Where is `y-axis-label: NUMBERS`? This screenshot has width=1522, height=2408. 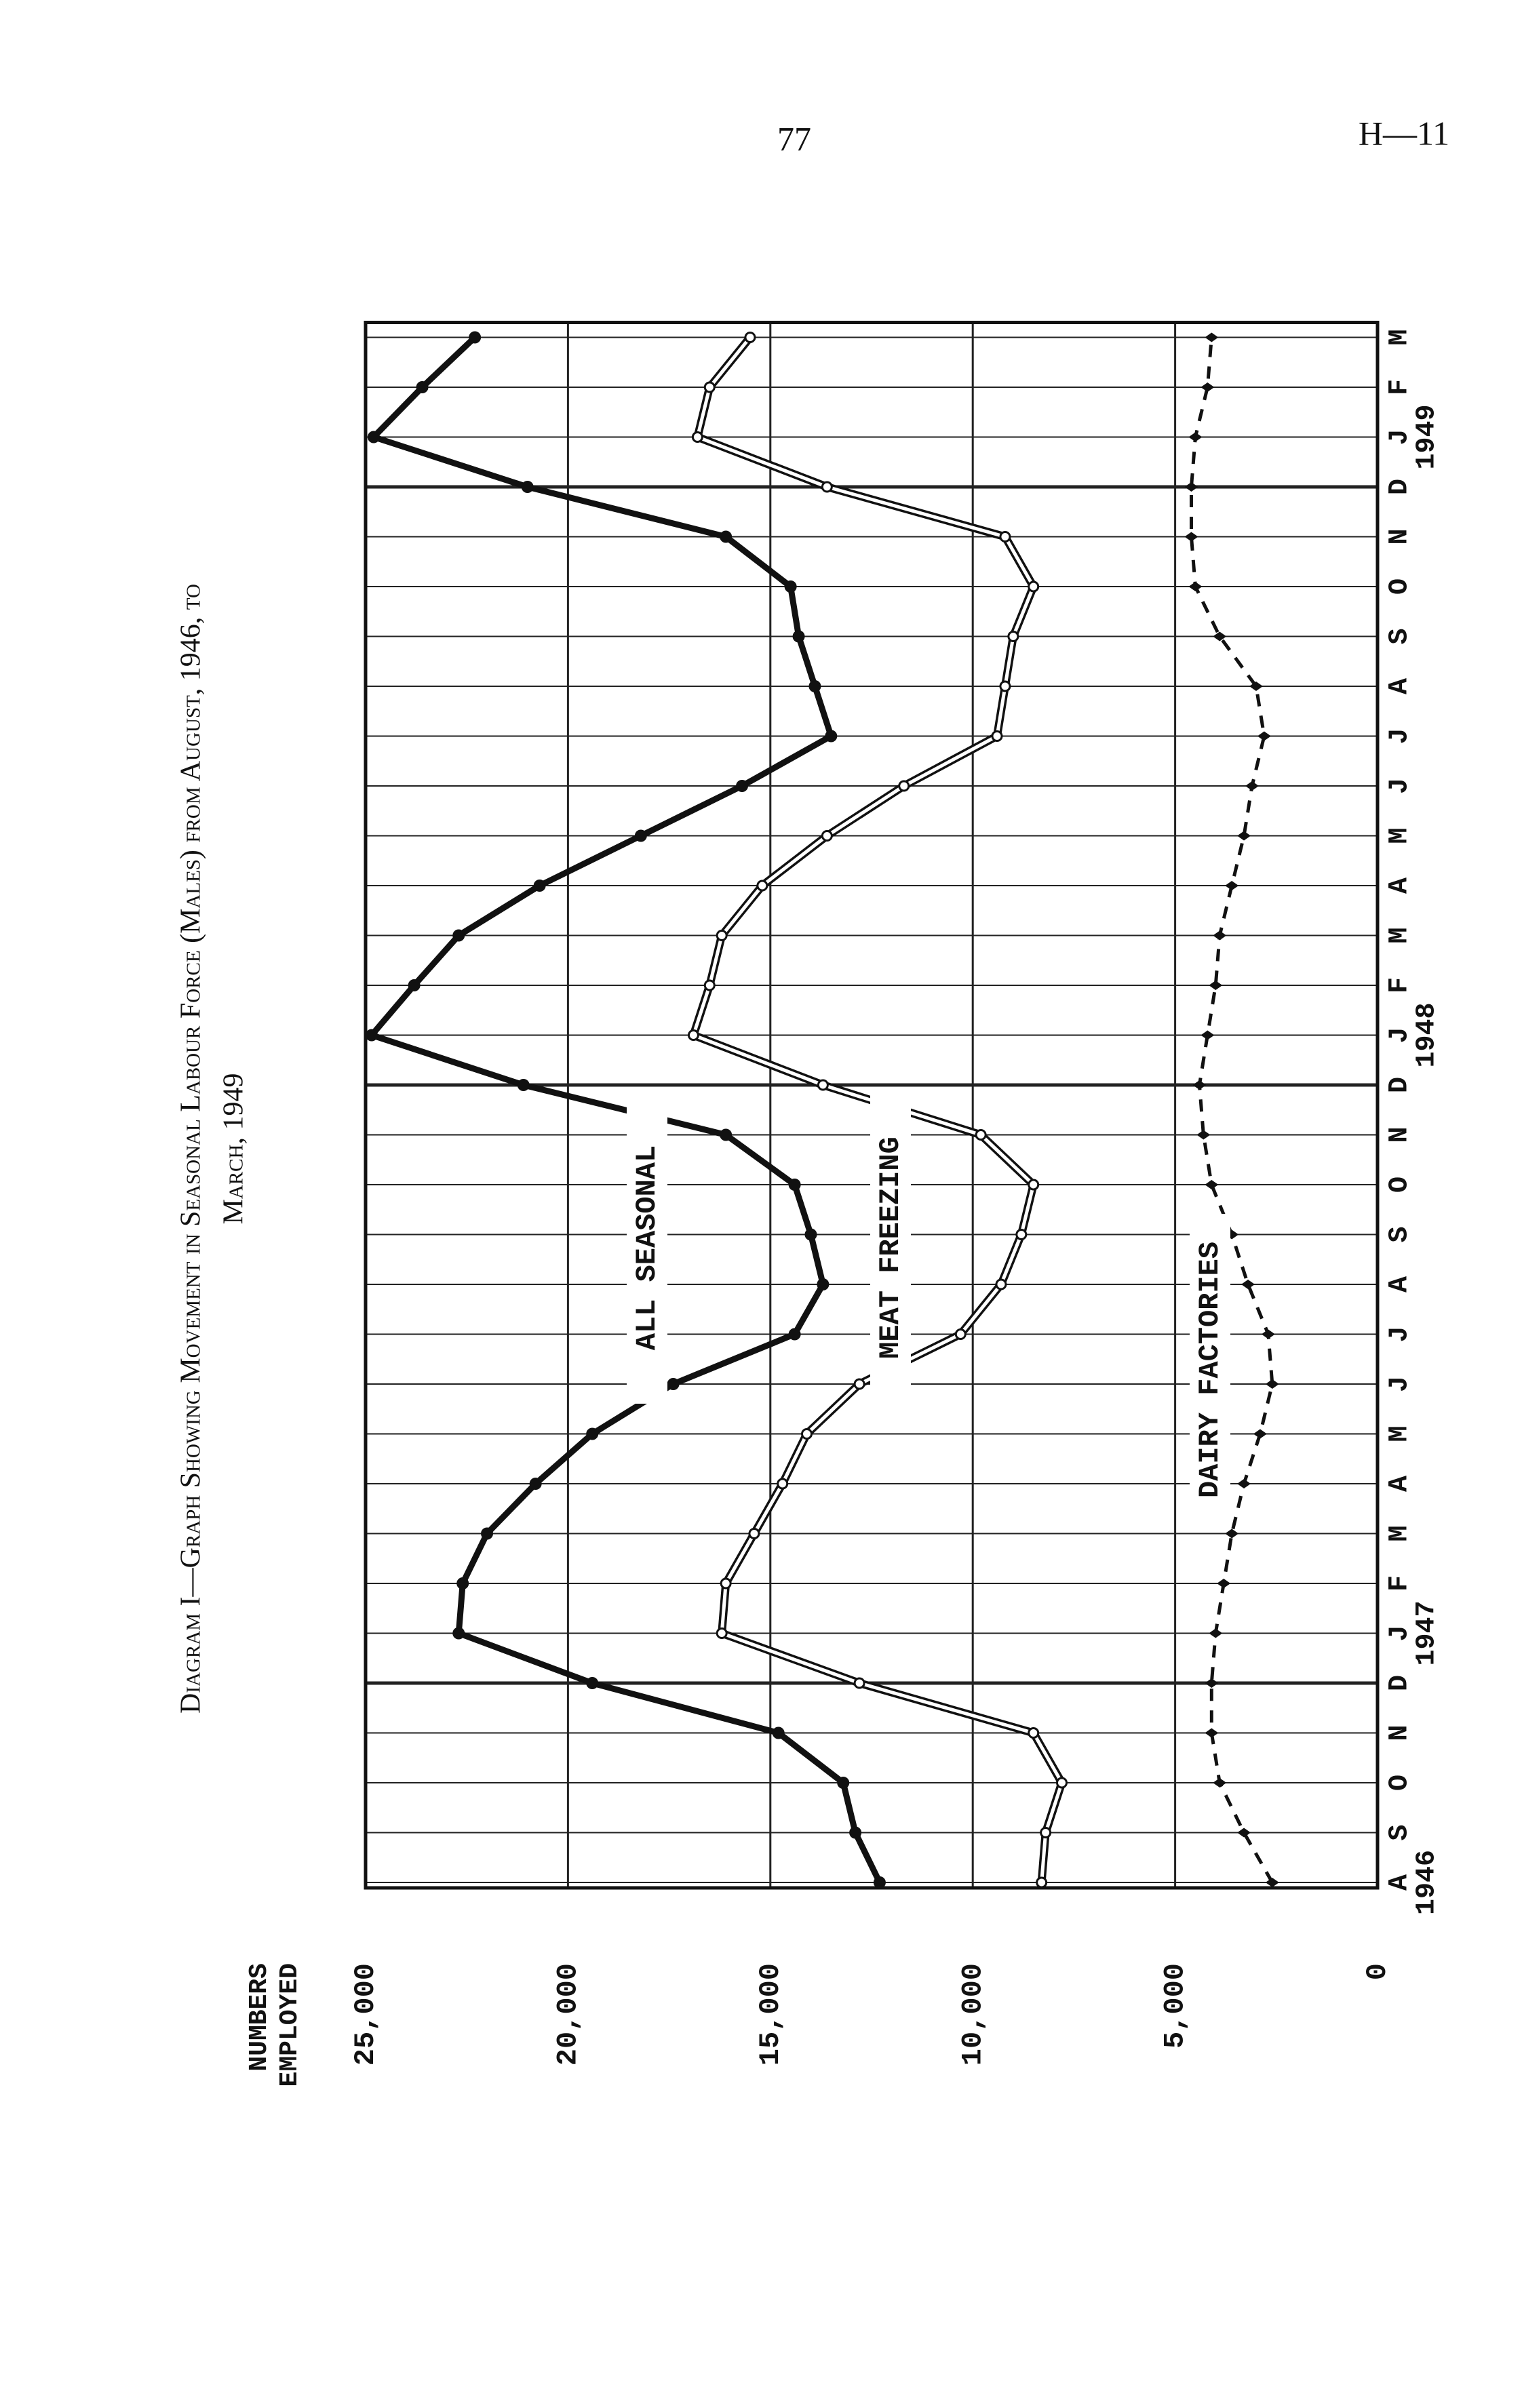
y-axis-label: NUMBERS is located at coordinates (259, 2017).